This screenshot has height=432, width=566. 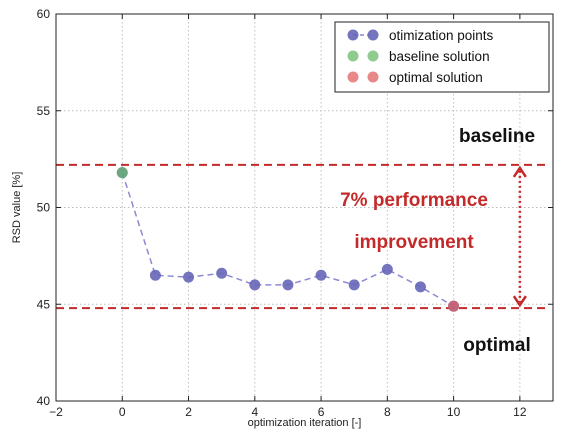 I want to click on legend-marker-0a, so click(x=353, y=35).